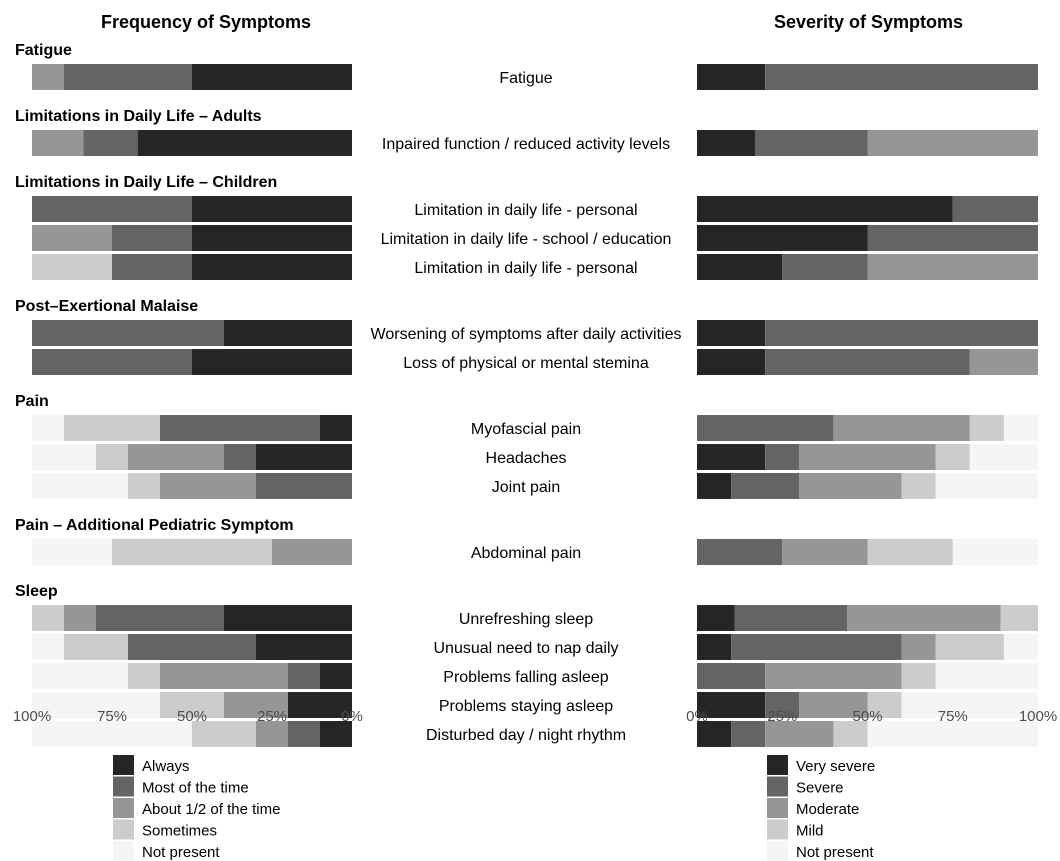 This screenshot has height=861, width=1060. I want to click on severity-tick-label: 100%, so click(1038, 716).